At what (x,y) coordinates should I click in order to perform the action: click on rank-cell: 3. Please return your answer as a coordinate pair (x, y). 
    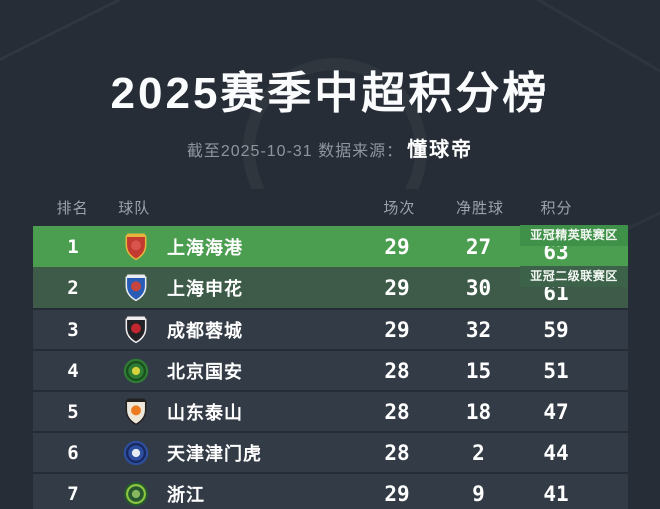
    Looking at the image, I should click on (73, 329).